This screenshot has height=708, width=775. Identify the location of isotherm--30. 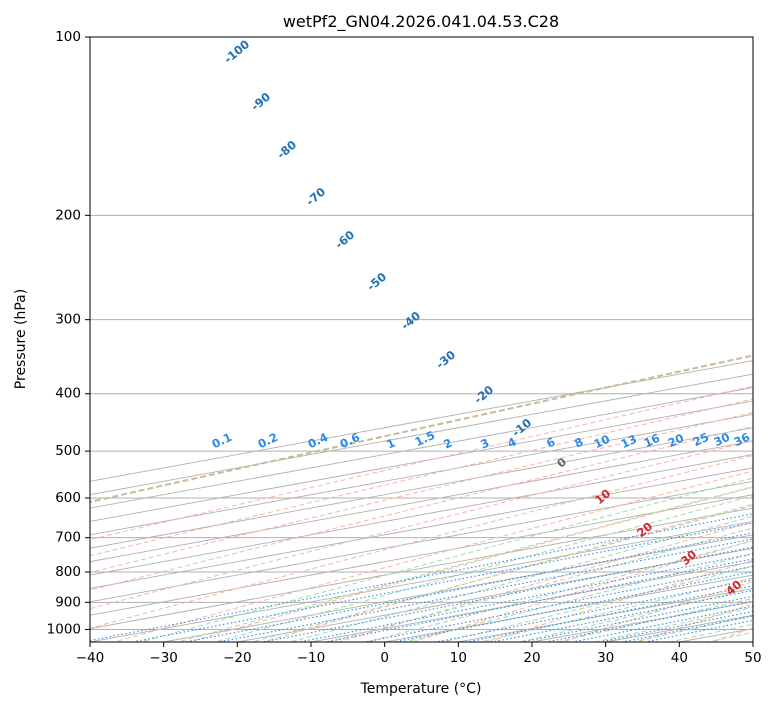
(458, 588).